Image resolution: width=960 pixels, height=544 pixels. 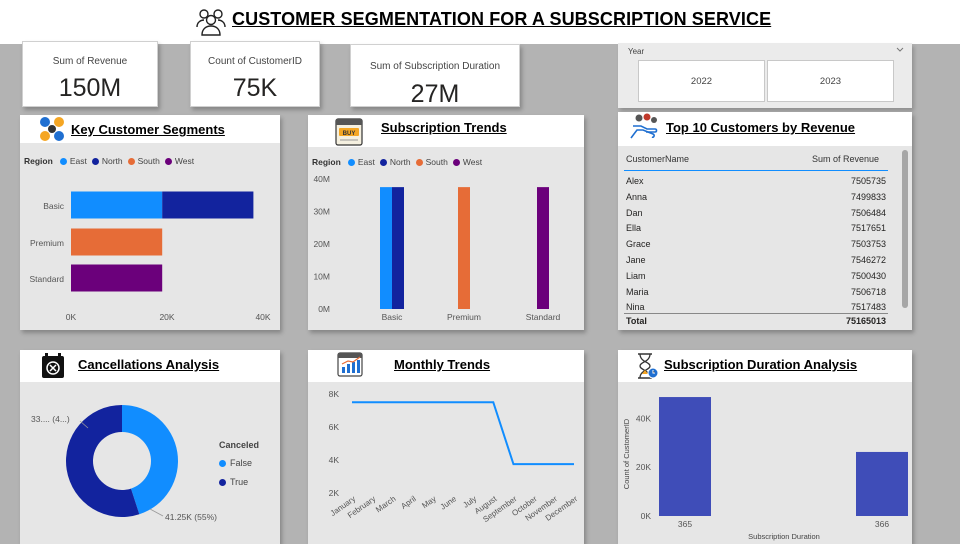 I want to click on x-tick-label: April, so click(x=408, y=502).